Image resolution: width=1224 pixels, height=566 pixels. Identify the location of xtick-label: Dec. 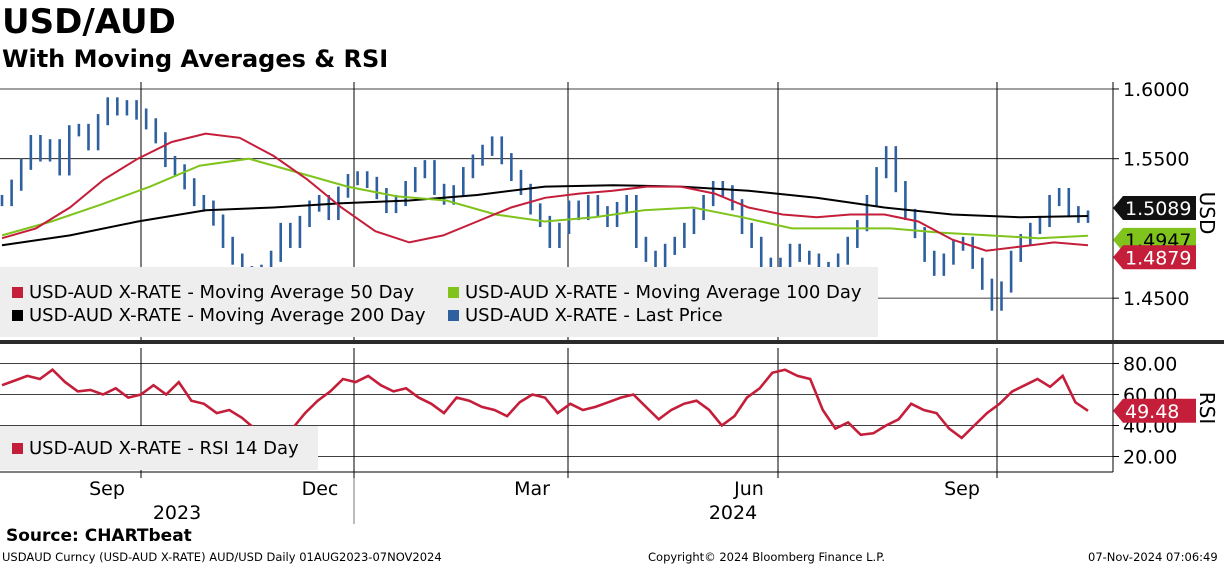
(320, 489).